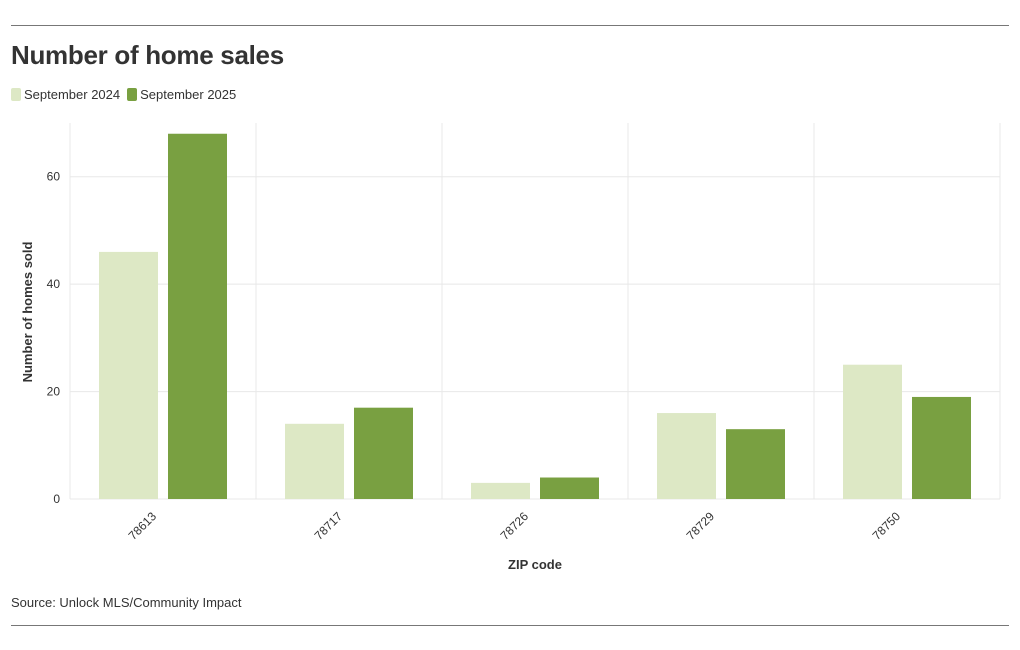  I want to click on bottom-divider, so click(510, 625).